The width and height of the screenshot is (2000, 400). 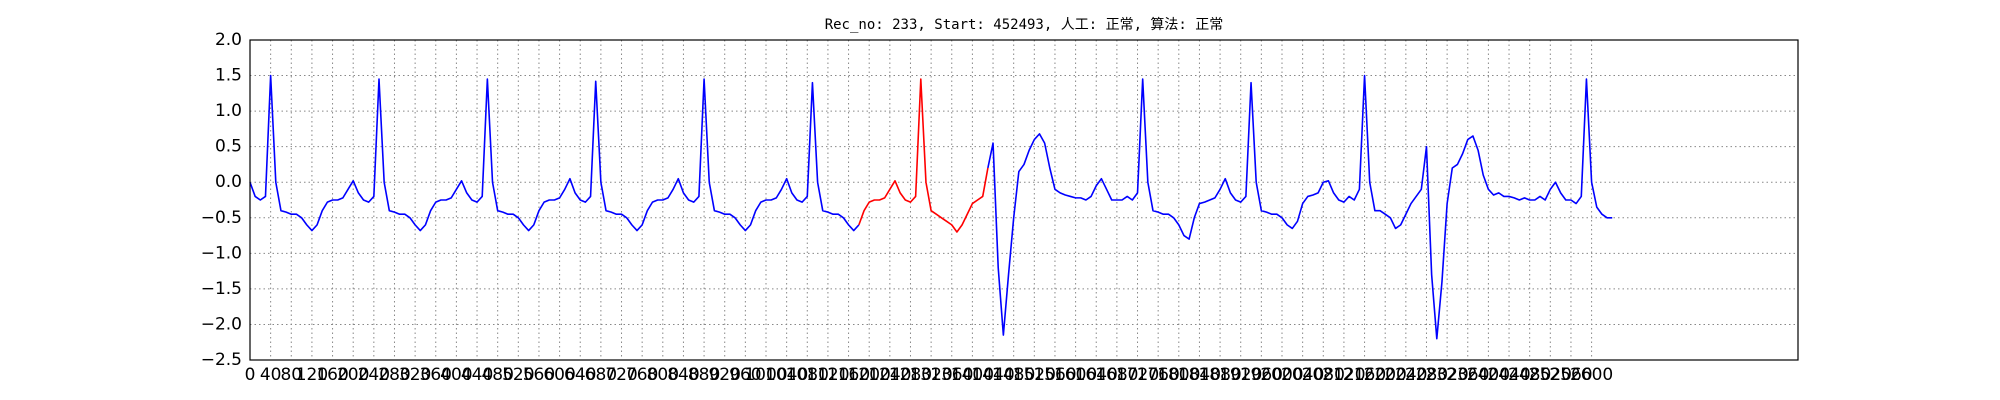 What do you see at coordinates (1302, 375) in the screenshot?
I see `x-tick-label: 2040` at bounding box center [1302, 375].